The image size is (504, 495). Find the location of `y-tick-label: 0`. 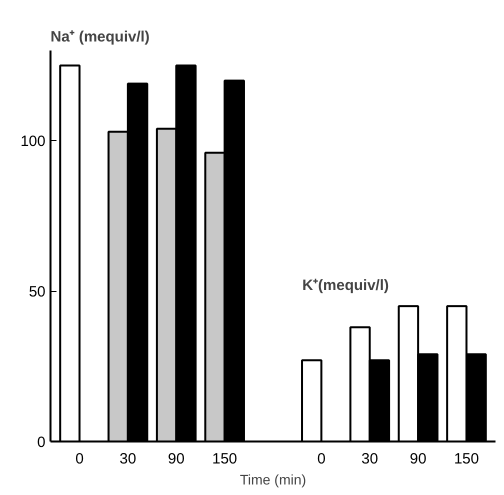

y-tick-label: 0 is located at coordinates (41, 442).